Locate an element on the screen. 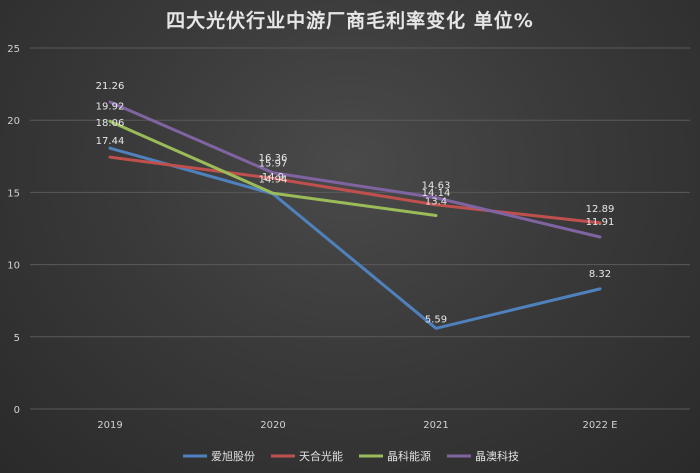 Image resolution: width=700 pixels, height=473 pixels. y-tick-label: 15 is located at coordinates (13, 193).